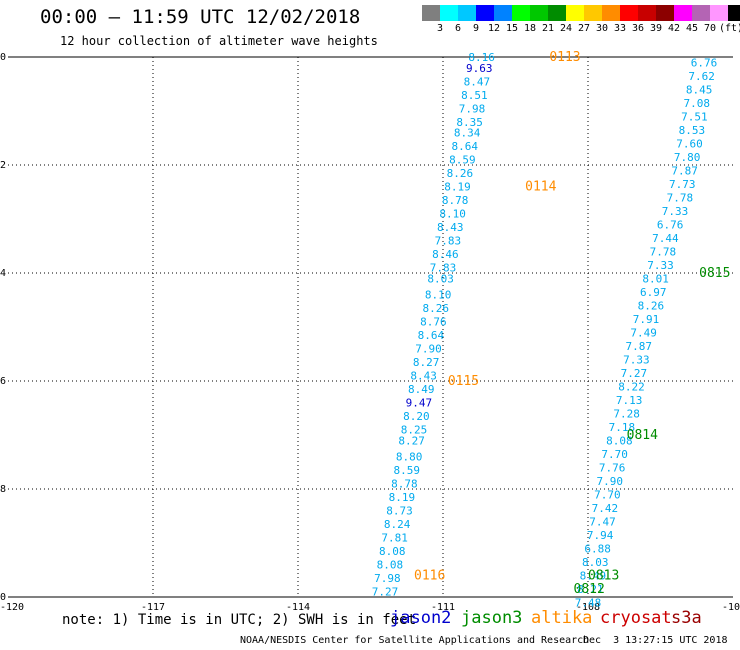 This screenshot has width=740, height=650. Describe the element at coordinates (3, 489) in the screenshot. I see `latitude-tick-label: -18` at that location.